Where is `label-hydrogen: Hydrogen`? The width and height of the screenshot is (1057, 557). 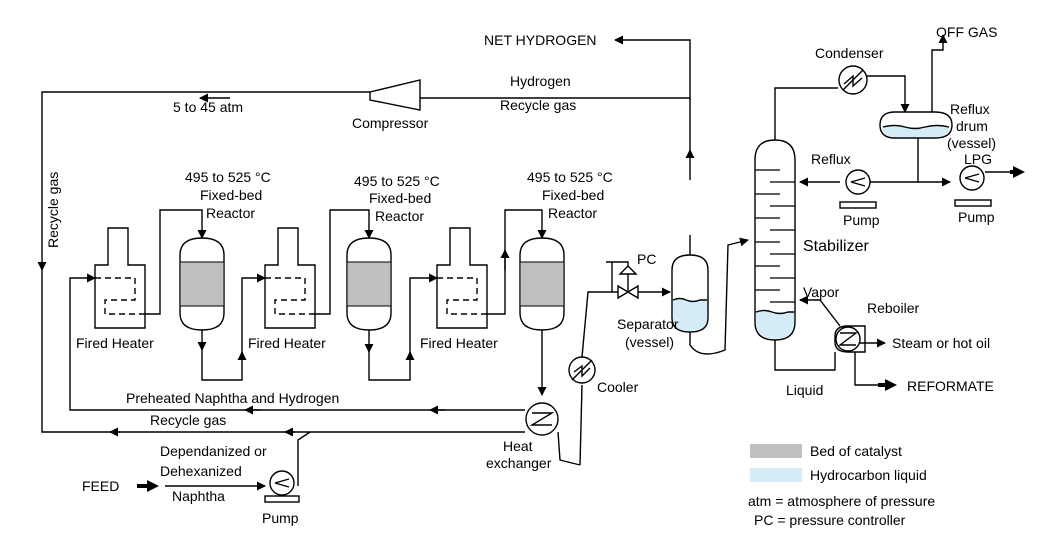 label-hydrogen: Hydrogen is located at coordinates (540, 81).